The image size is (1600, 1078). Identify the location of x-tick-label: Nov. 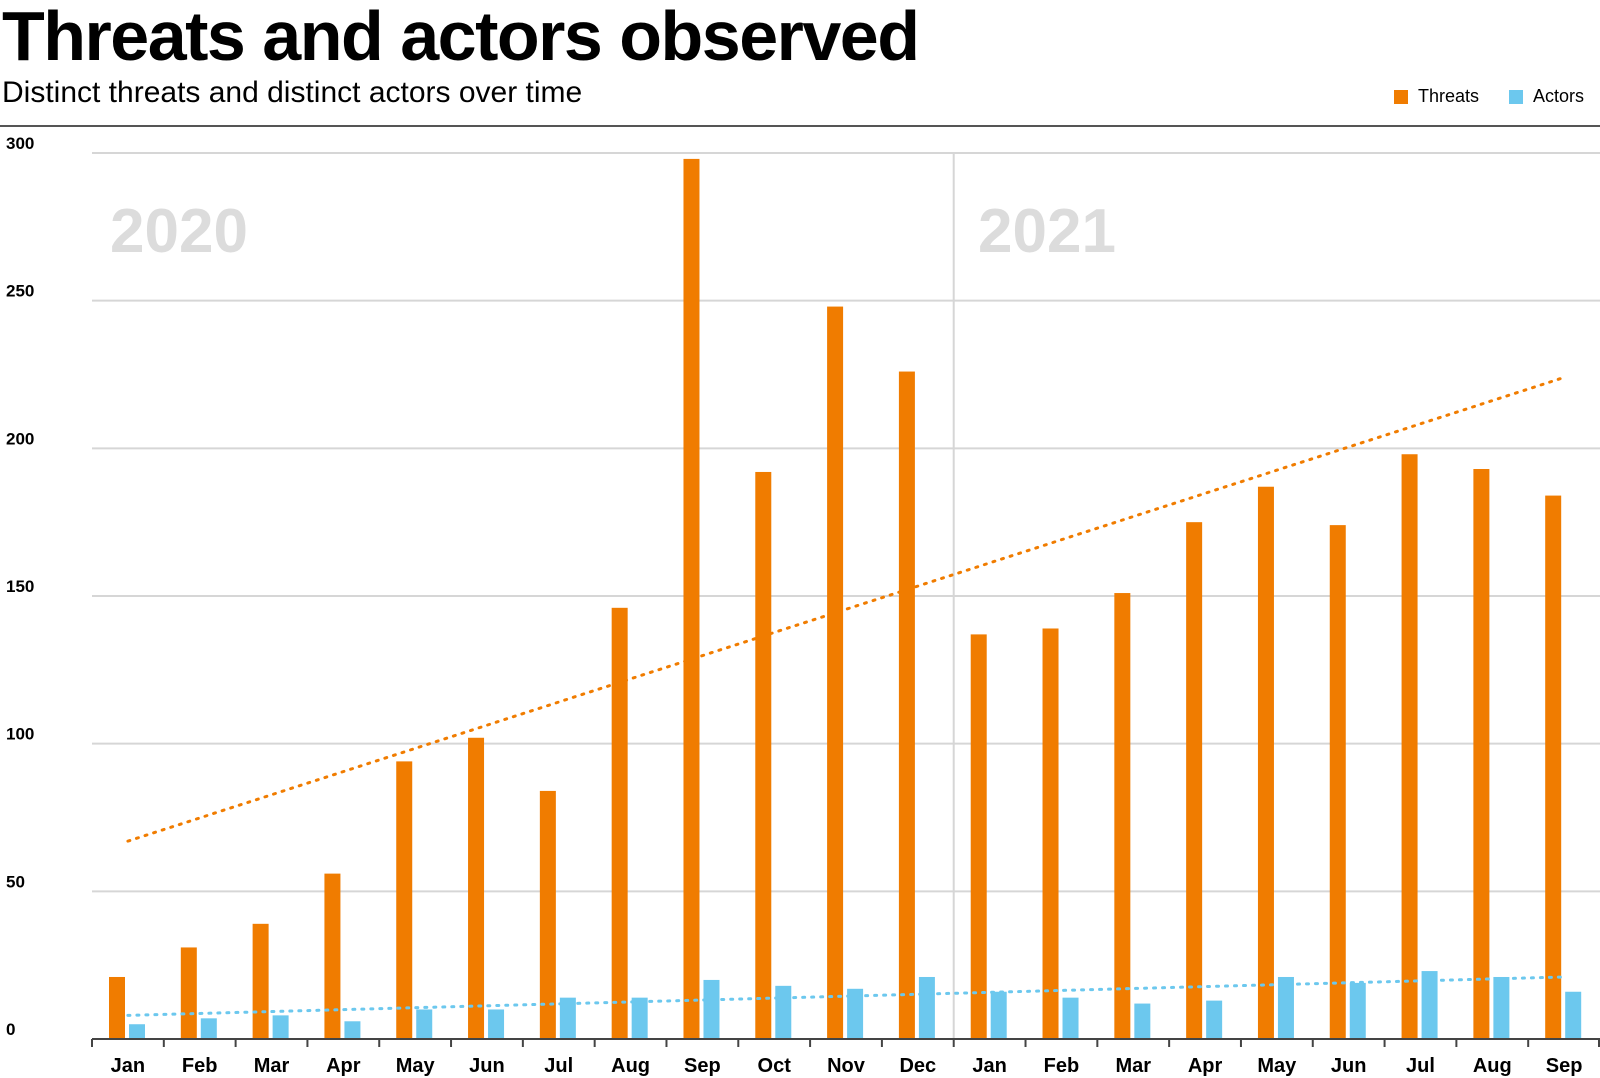
(846, 1066).